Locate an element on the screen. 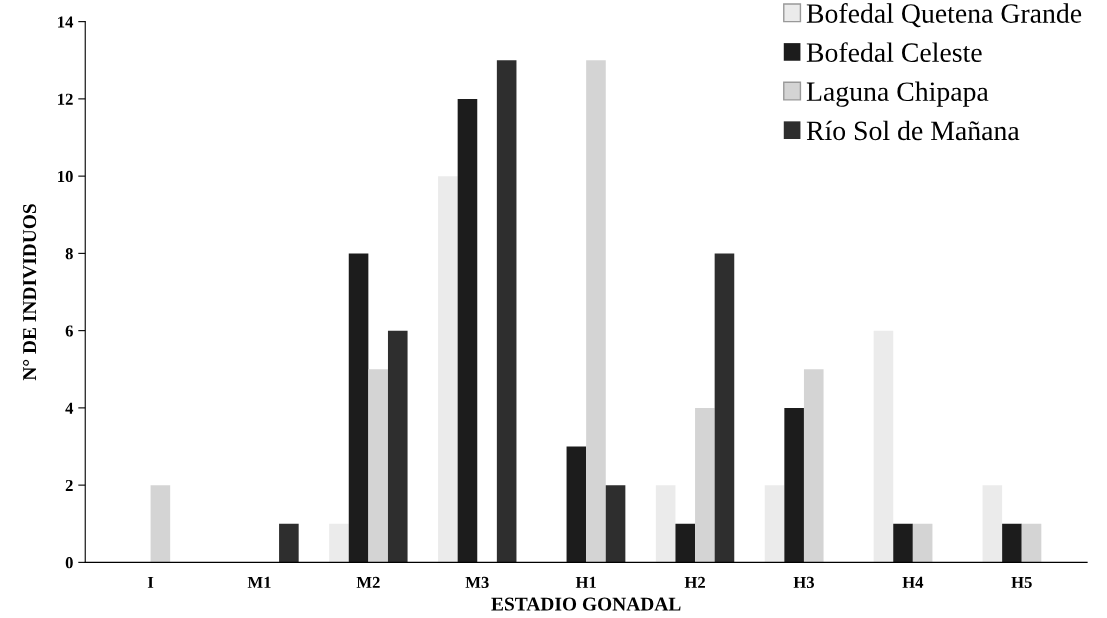  y-tick-label: 4 is located at coordinates (69, 408).